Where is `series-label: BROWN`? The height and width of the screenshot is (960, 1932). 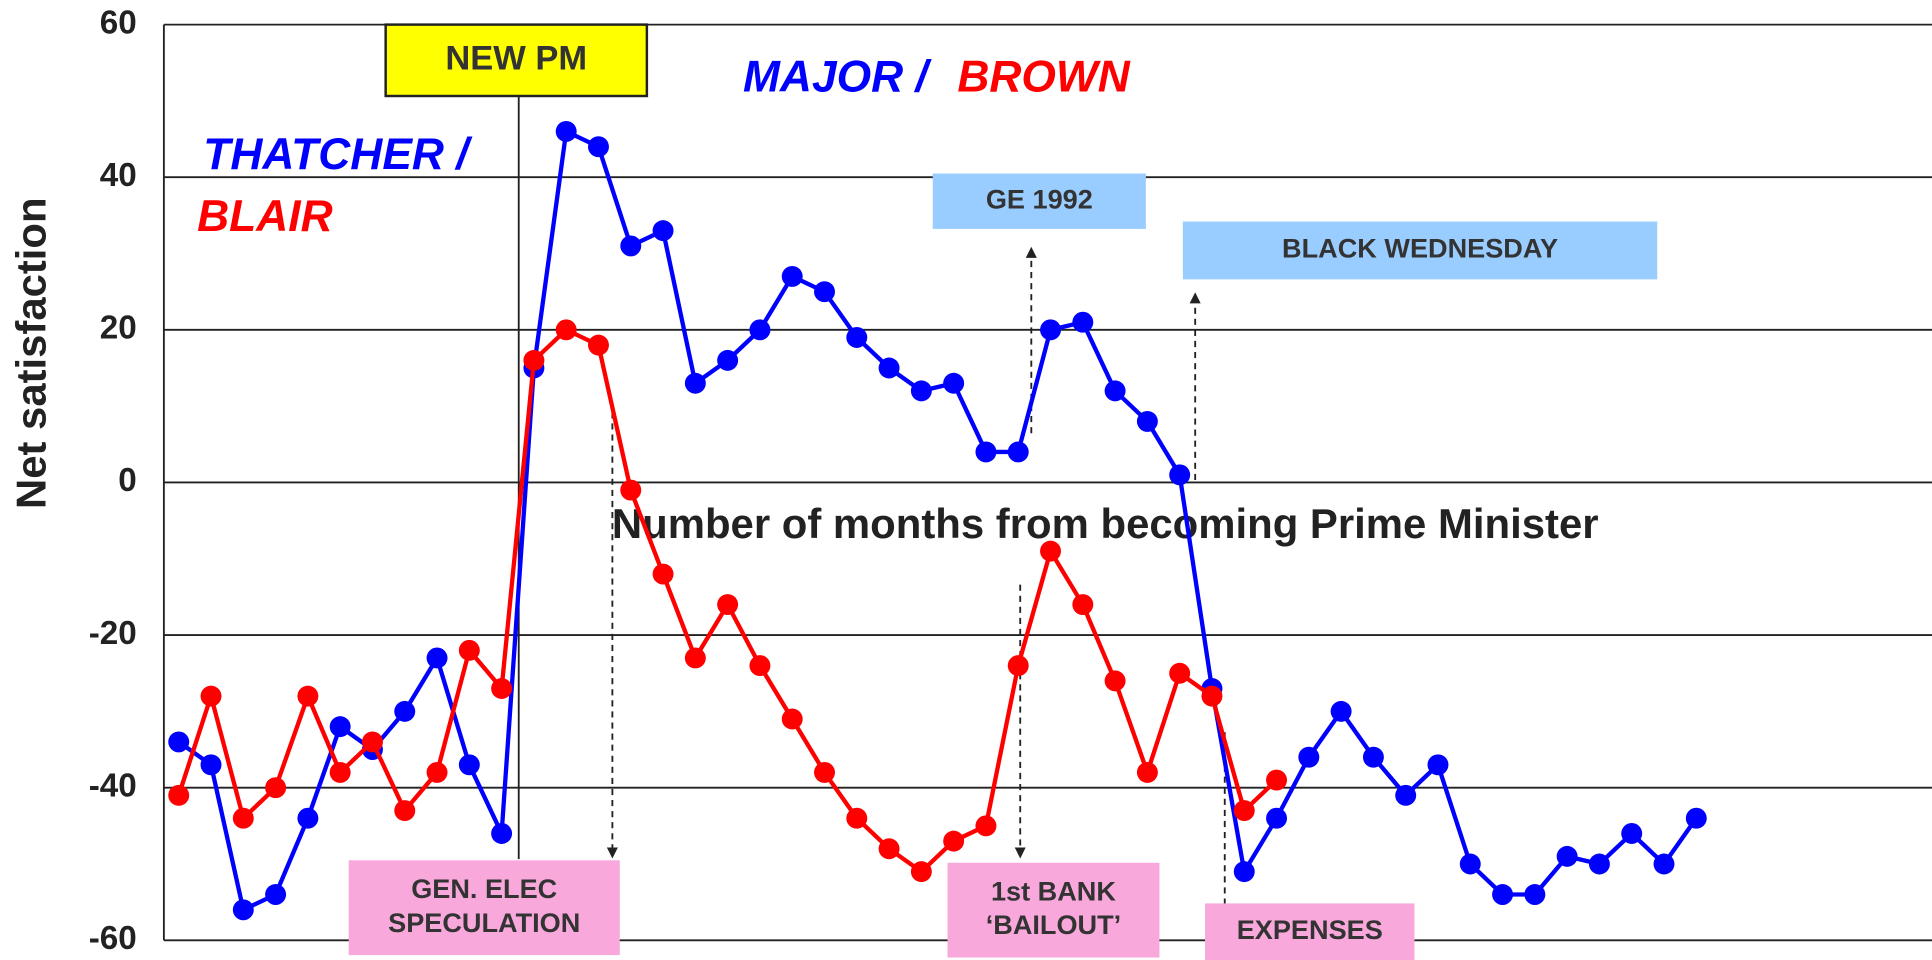 series-label: BROWN is located at coordinates (1043, 77).